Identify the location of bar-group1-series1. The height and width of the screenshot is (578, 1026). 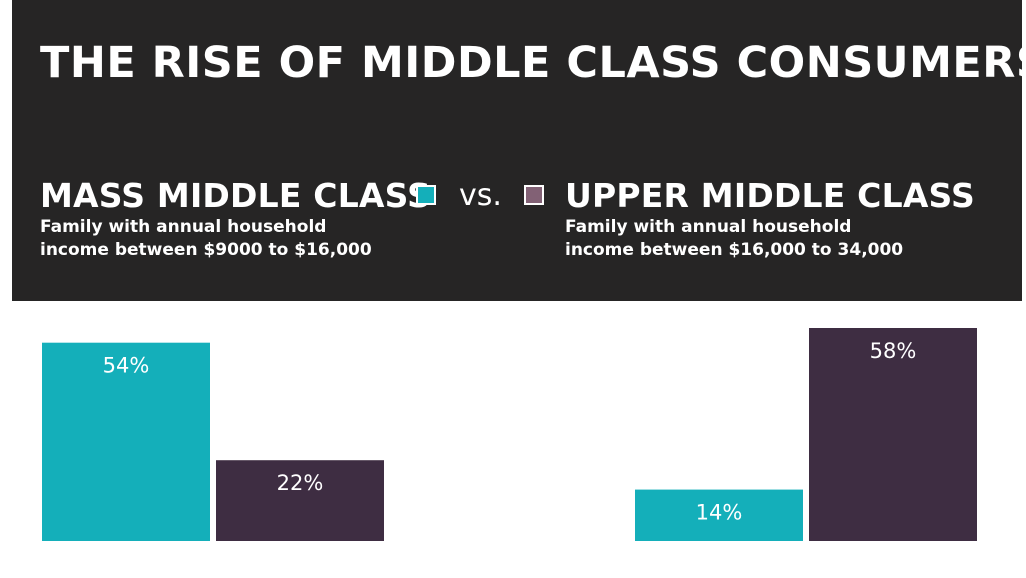
(126, 441).